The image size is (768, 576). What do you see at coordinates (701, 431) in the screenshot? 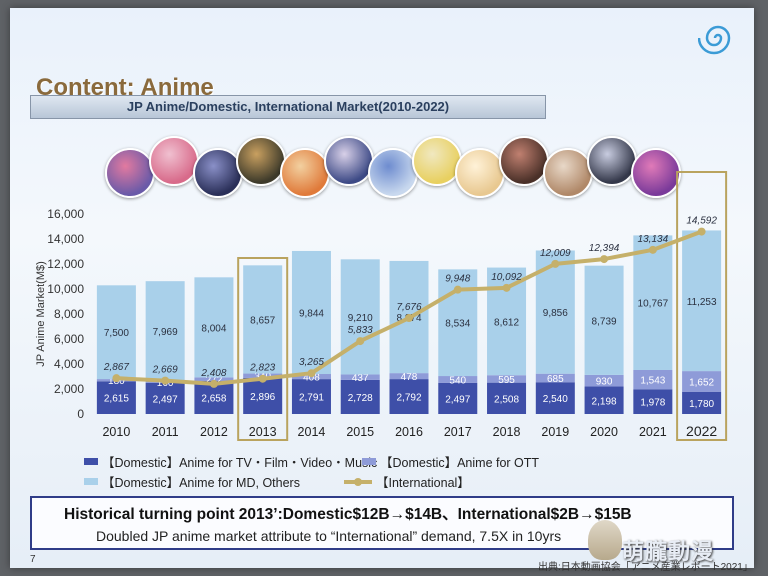
I see `x-tick-label: 2022` at bounding box center [701, 431].